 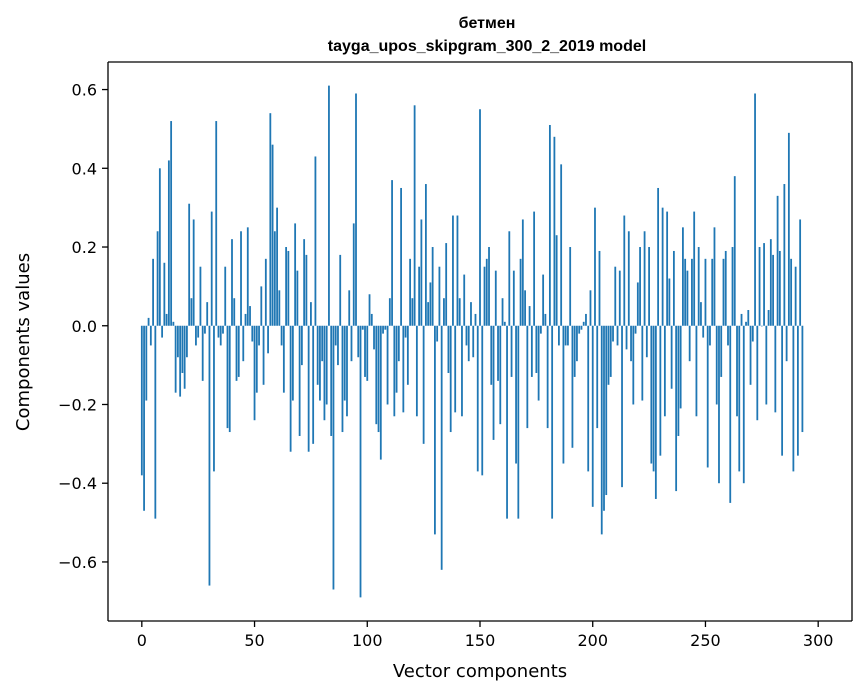 What do you see at coordinates (84, 247) in the screenshot?
I see `y-tick-label: 0.2` at bounding box center [84, 247].